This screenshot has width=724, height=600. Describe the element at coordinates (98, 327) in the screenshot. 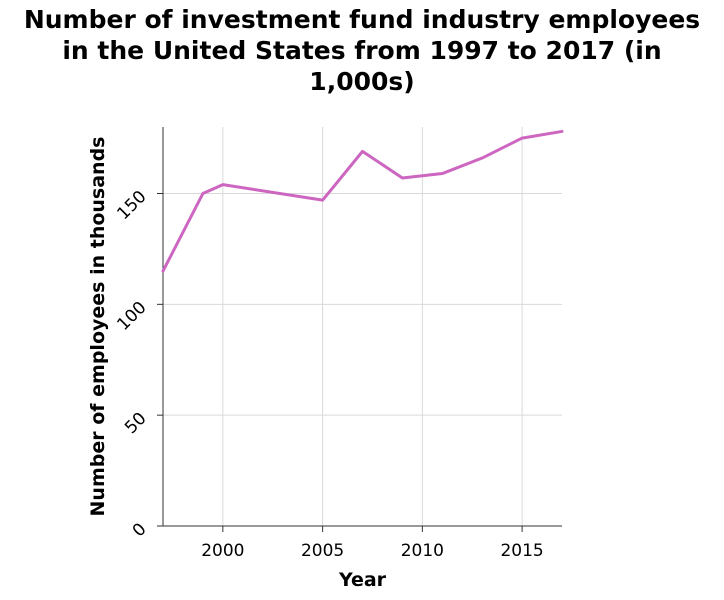

I see `y-axis-label: Number of employees in thousands` at that location.